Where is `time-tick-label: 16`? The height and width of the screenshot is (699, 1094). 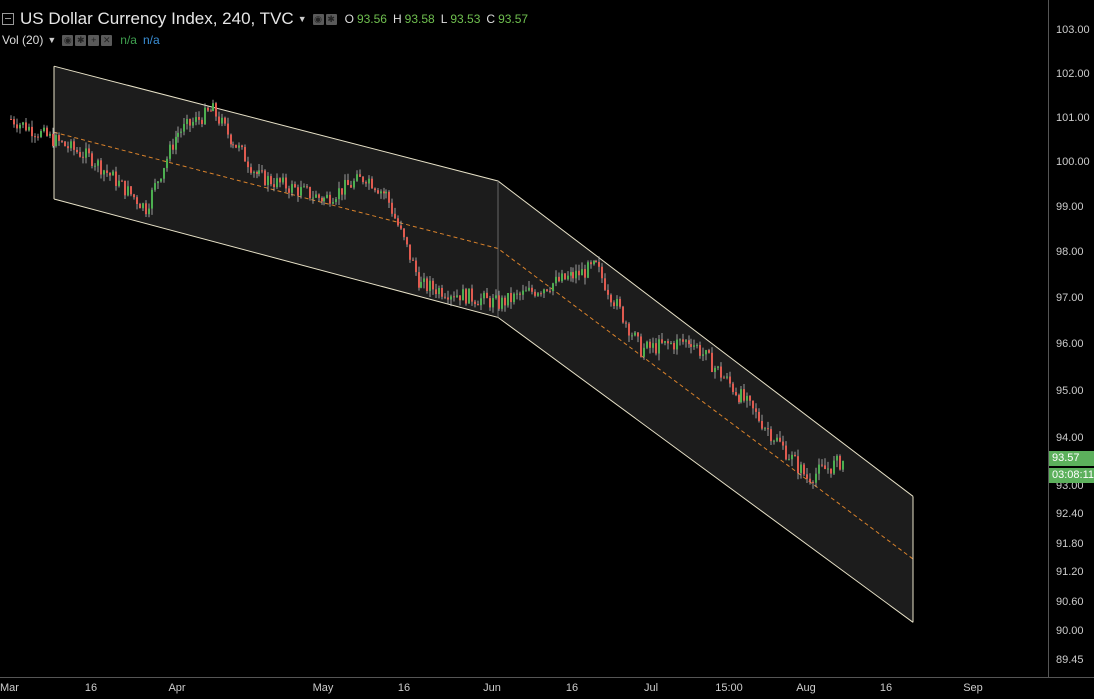 time-tick-label: 16 is located at coordinates (91, 688).